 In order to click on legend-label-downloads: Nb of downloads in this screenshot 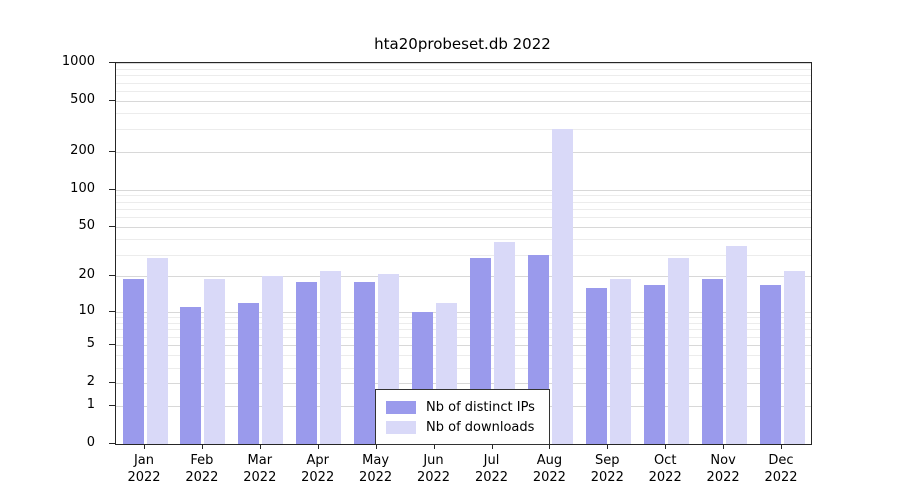, I will do `click(480, 427)`.